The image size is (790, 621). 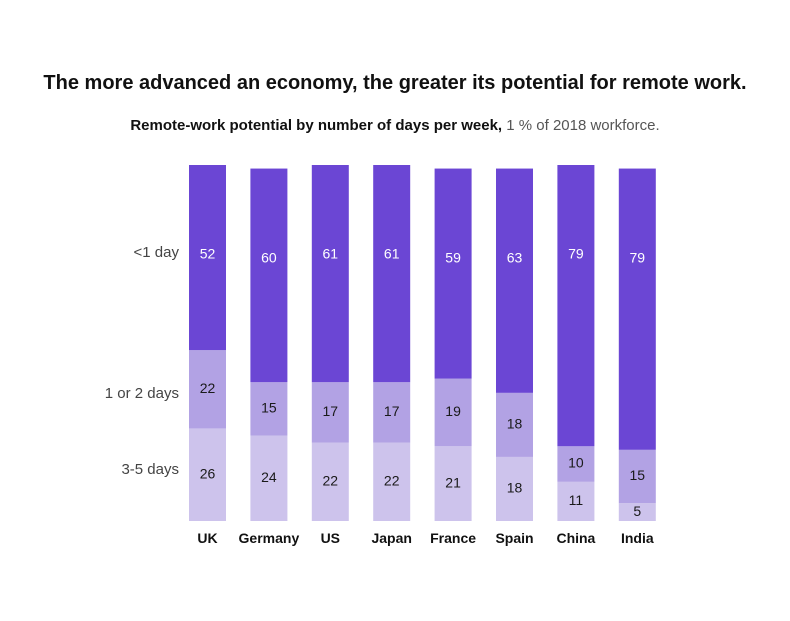 I want to click on data-label-spain-0: 18, so click(x=515, y=488).